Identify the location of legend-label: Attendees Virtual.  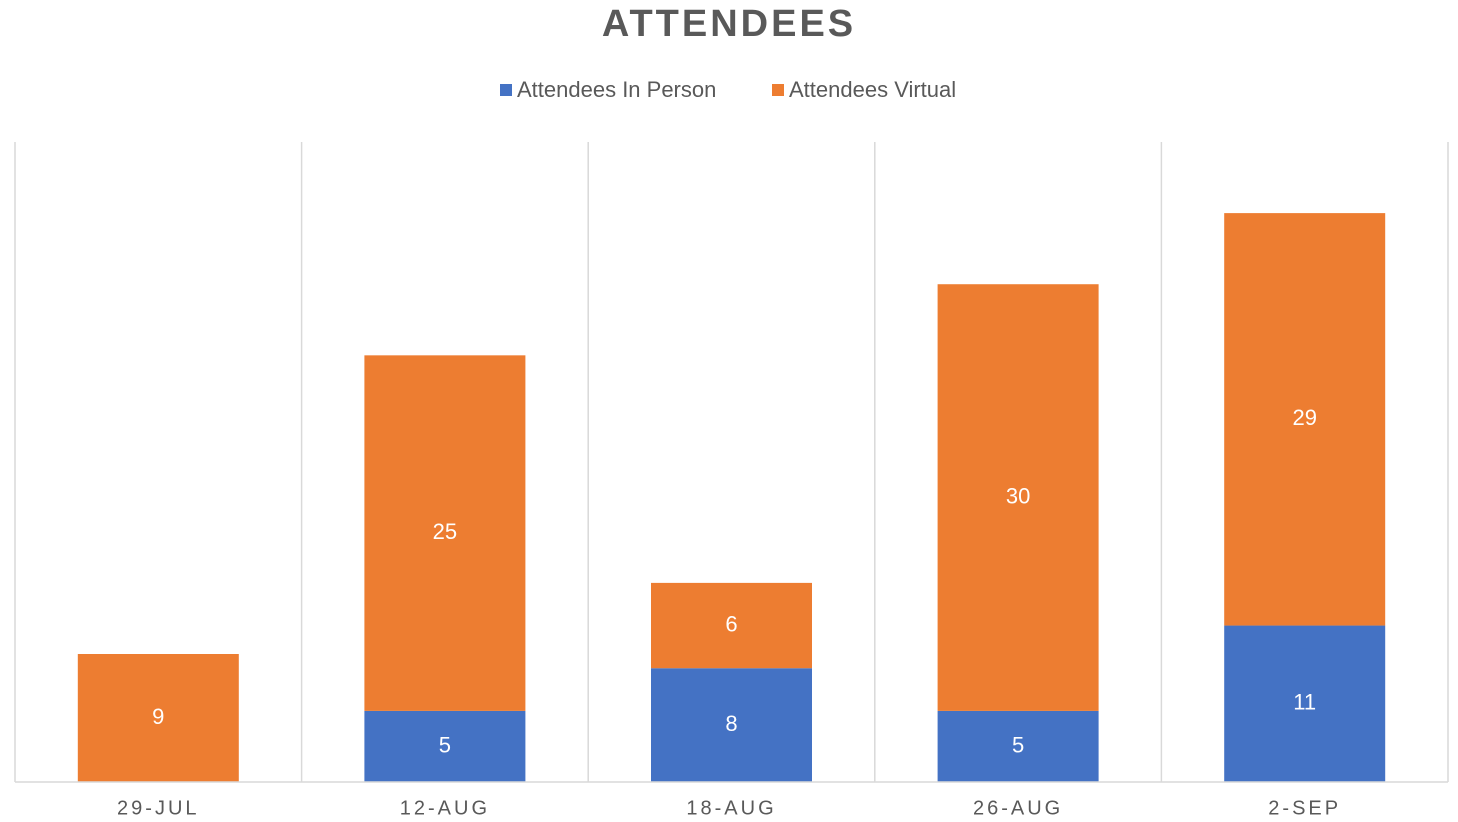
(872, 89).